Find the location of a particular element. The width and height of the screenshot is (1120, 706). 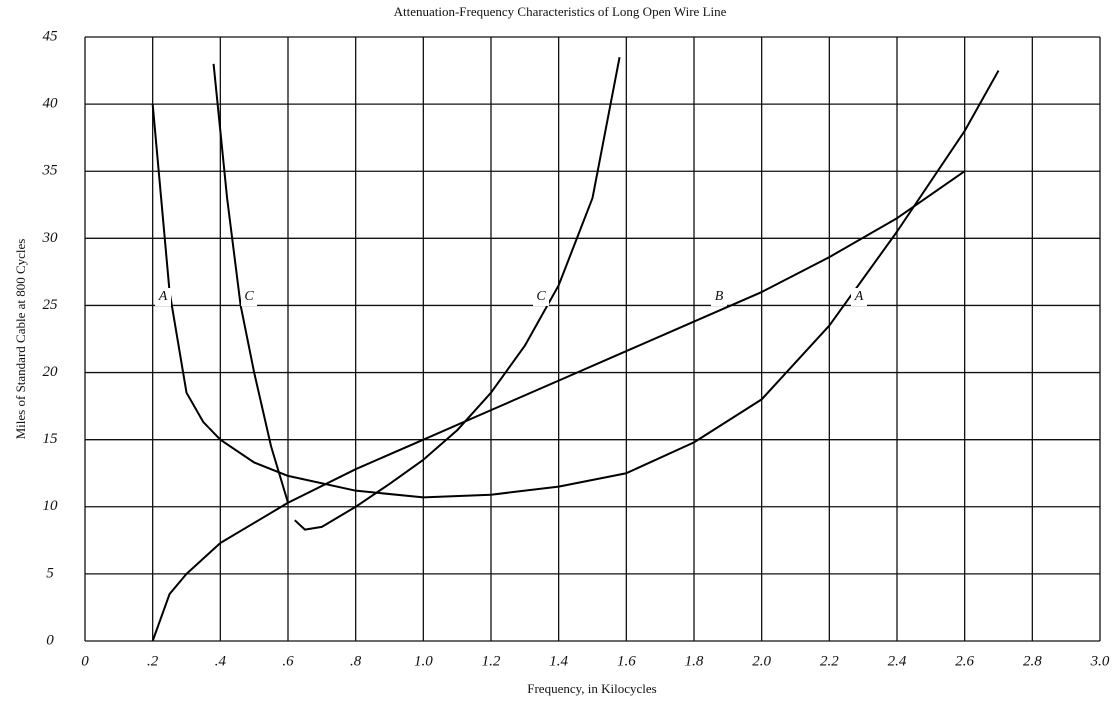

x-tick-label: .6 is located at coordinates (288, 661).